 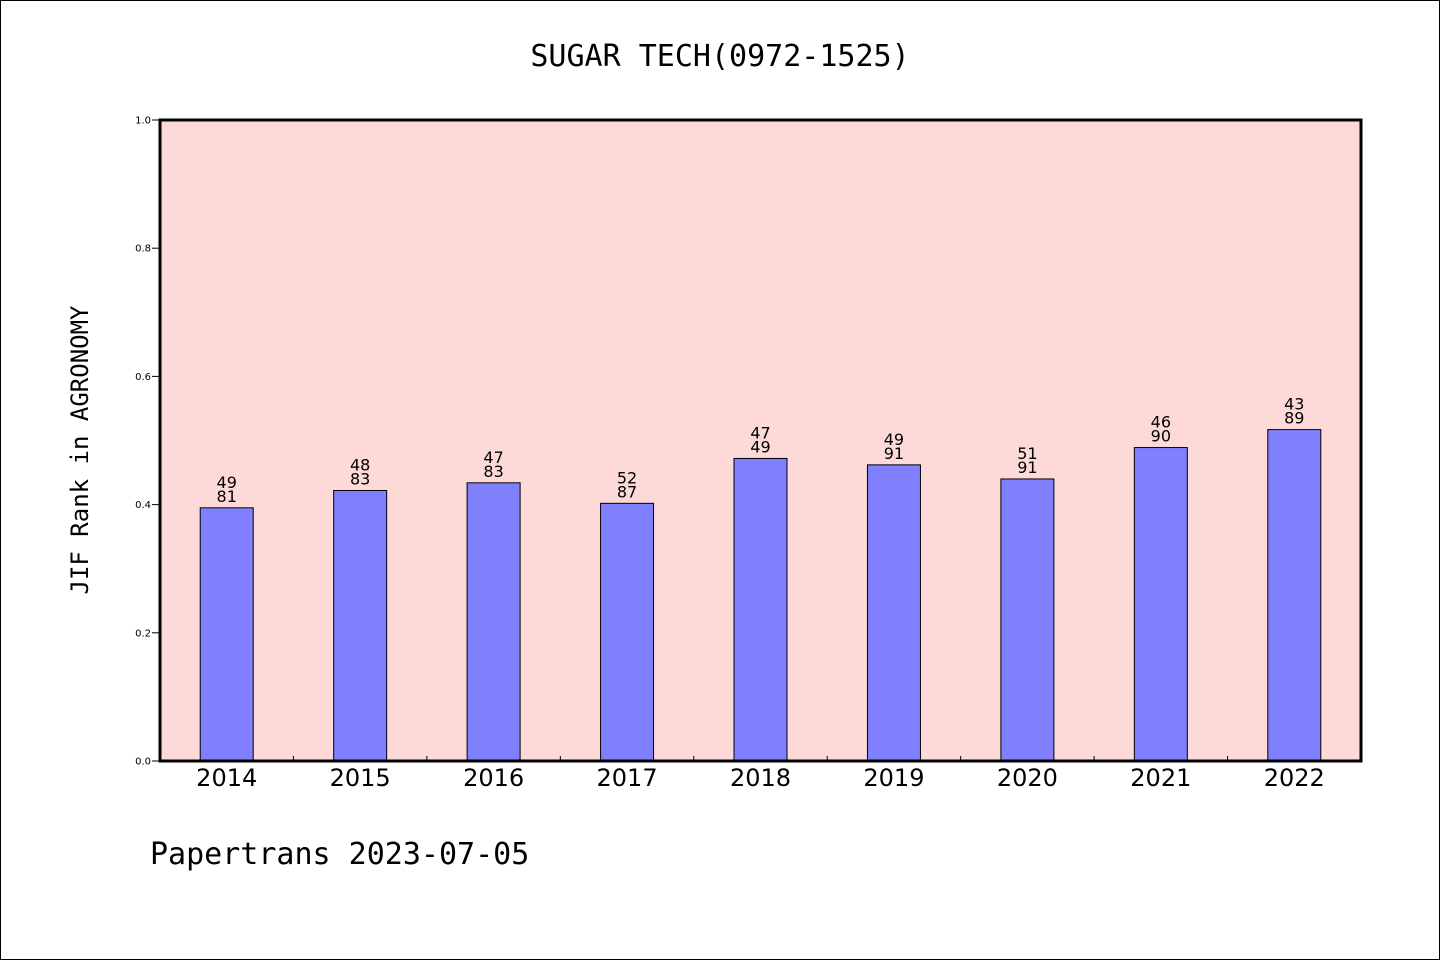 I want to click on x-tick-label: 2022, so click(x=1294, y=778).